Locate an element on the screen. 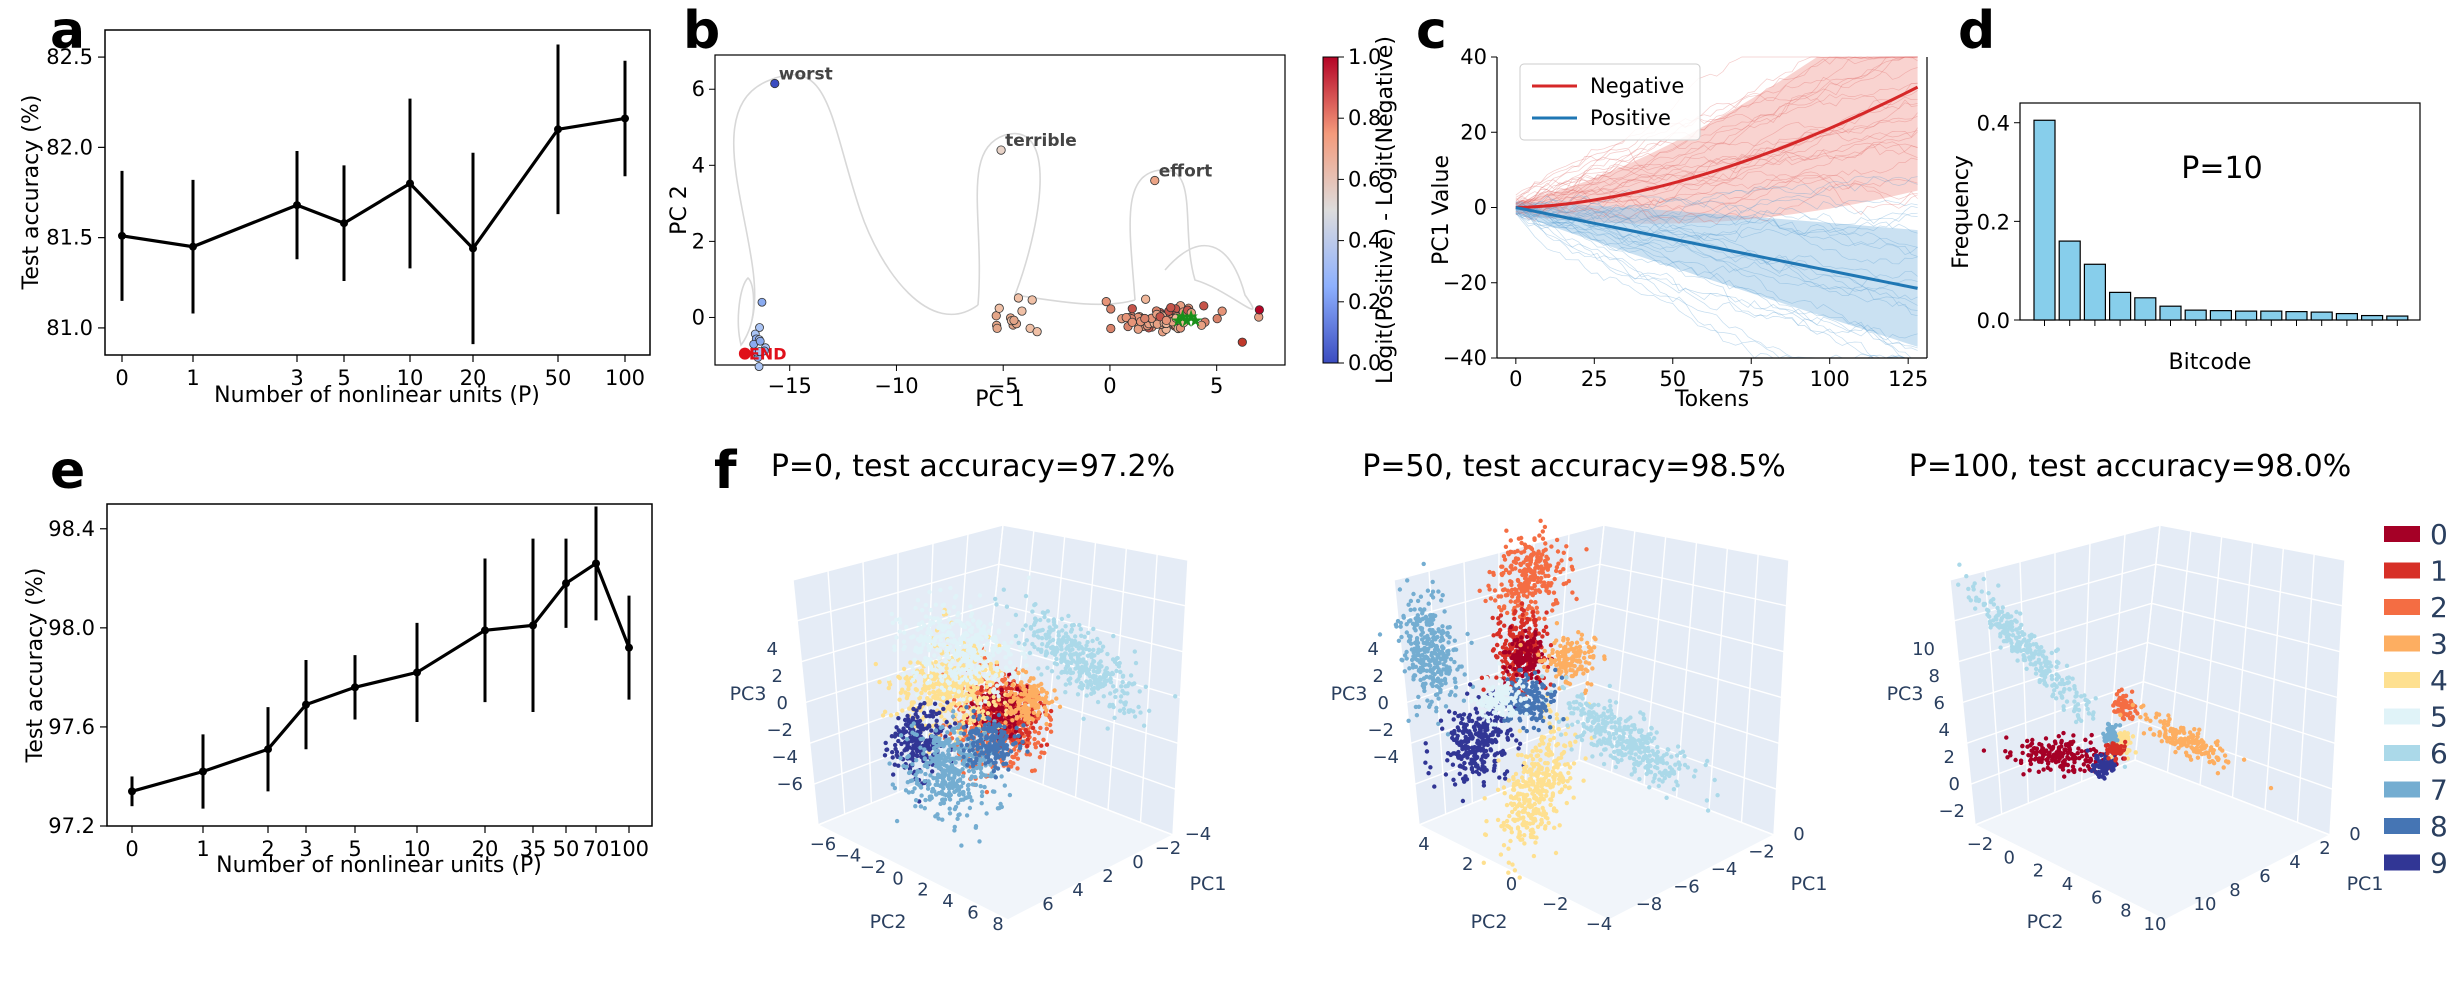  y-tick-label: −20 is located at coordinates (1465, 283).